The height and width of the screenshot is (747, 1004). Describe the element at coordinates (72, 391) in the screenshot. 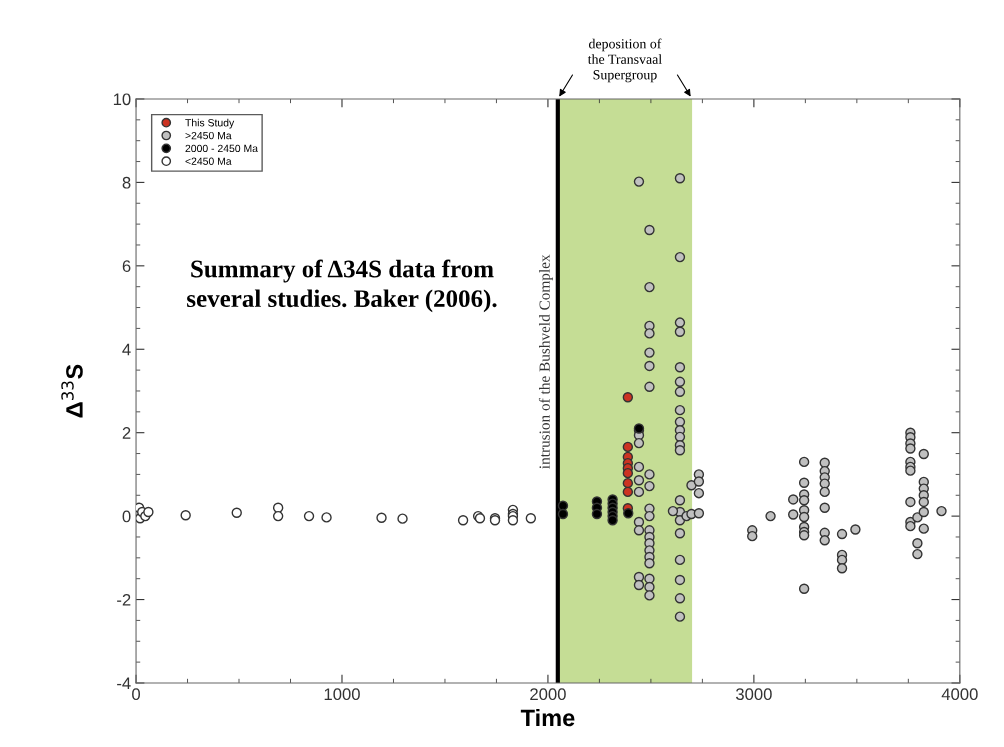

I see `y-axis-title: Δ$^{33}$S` at that location.